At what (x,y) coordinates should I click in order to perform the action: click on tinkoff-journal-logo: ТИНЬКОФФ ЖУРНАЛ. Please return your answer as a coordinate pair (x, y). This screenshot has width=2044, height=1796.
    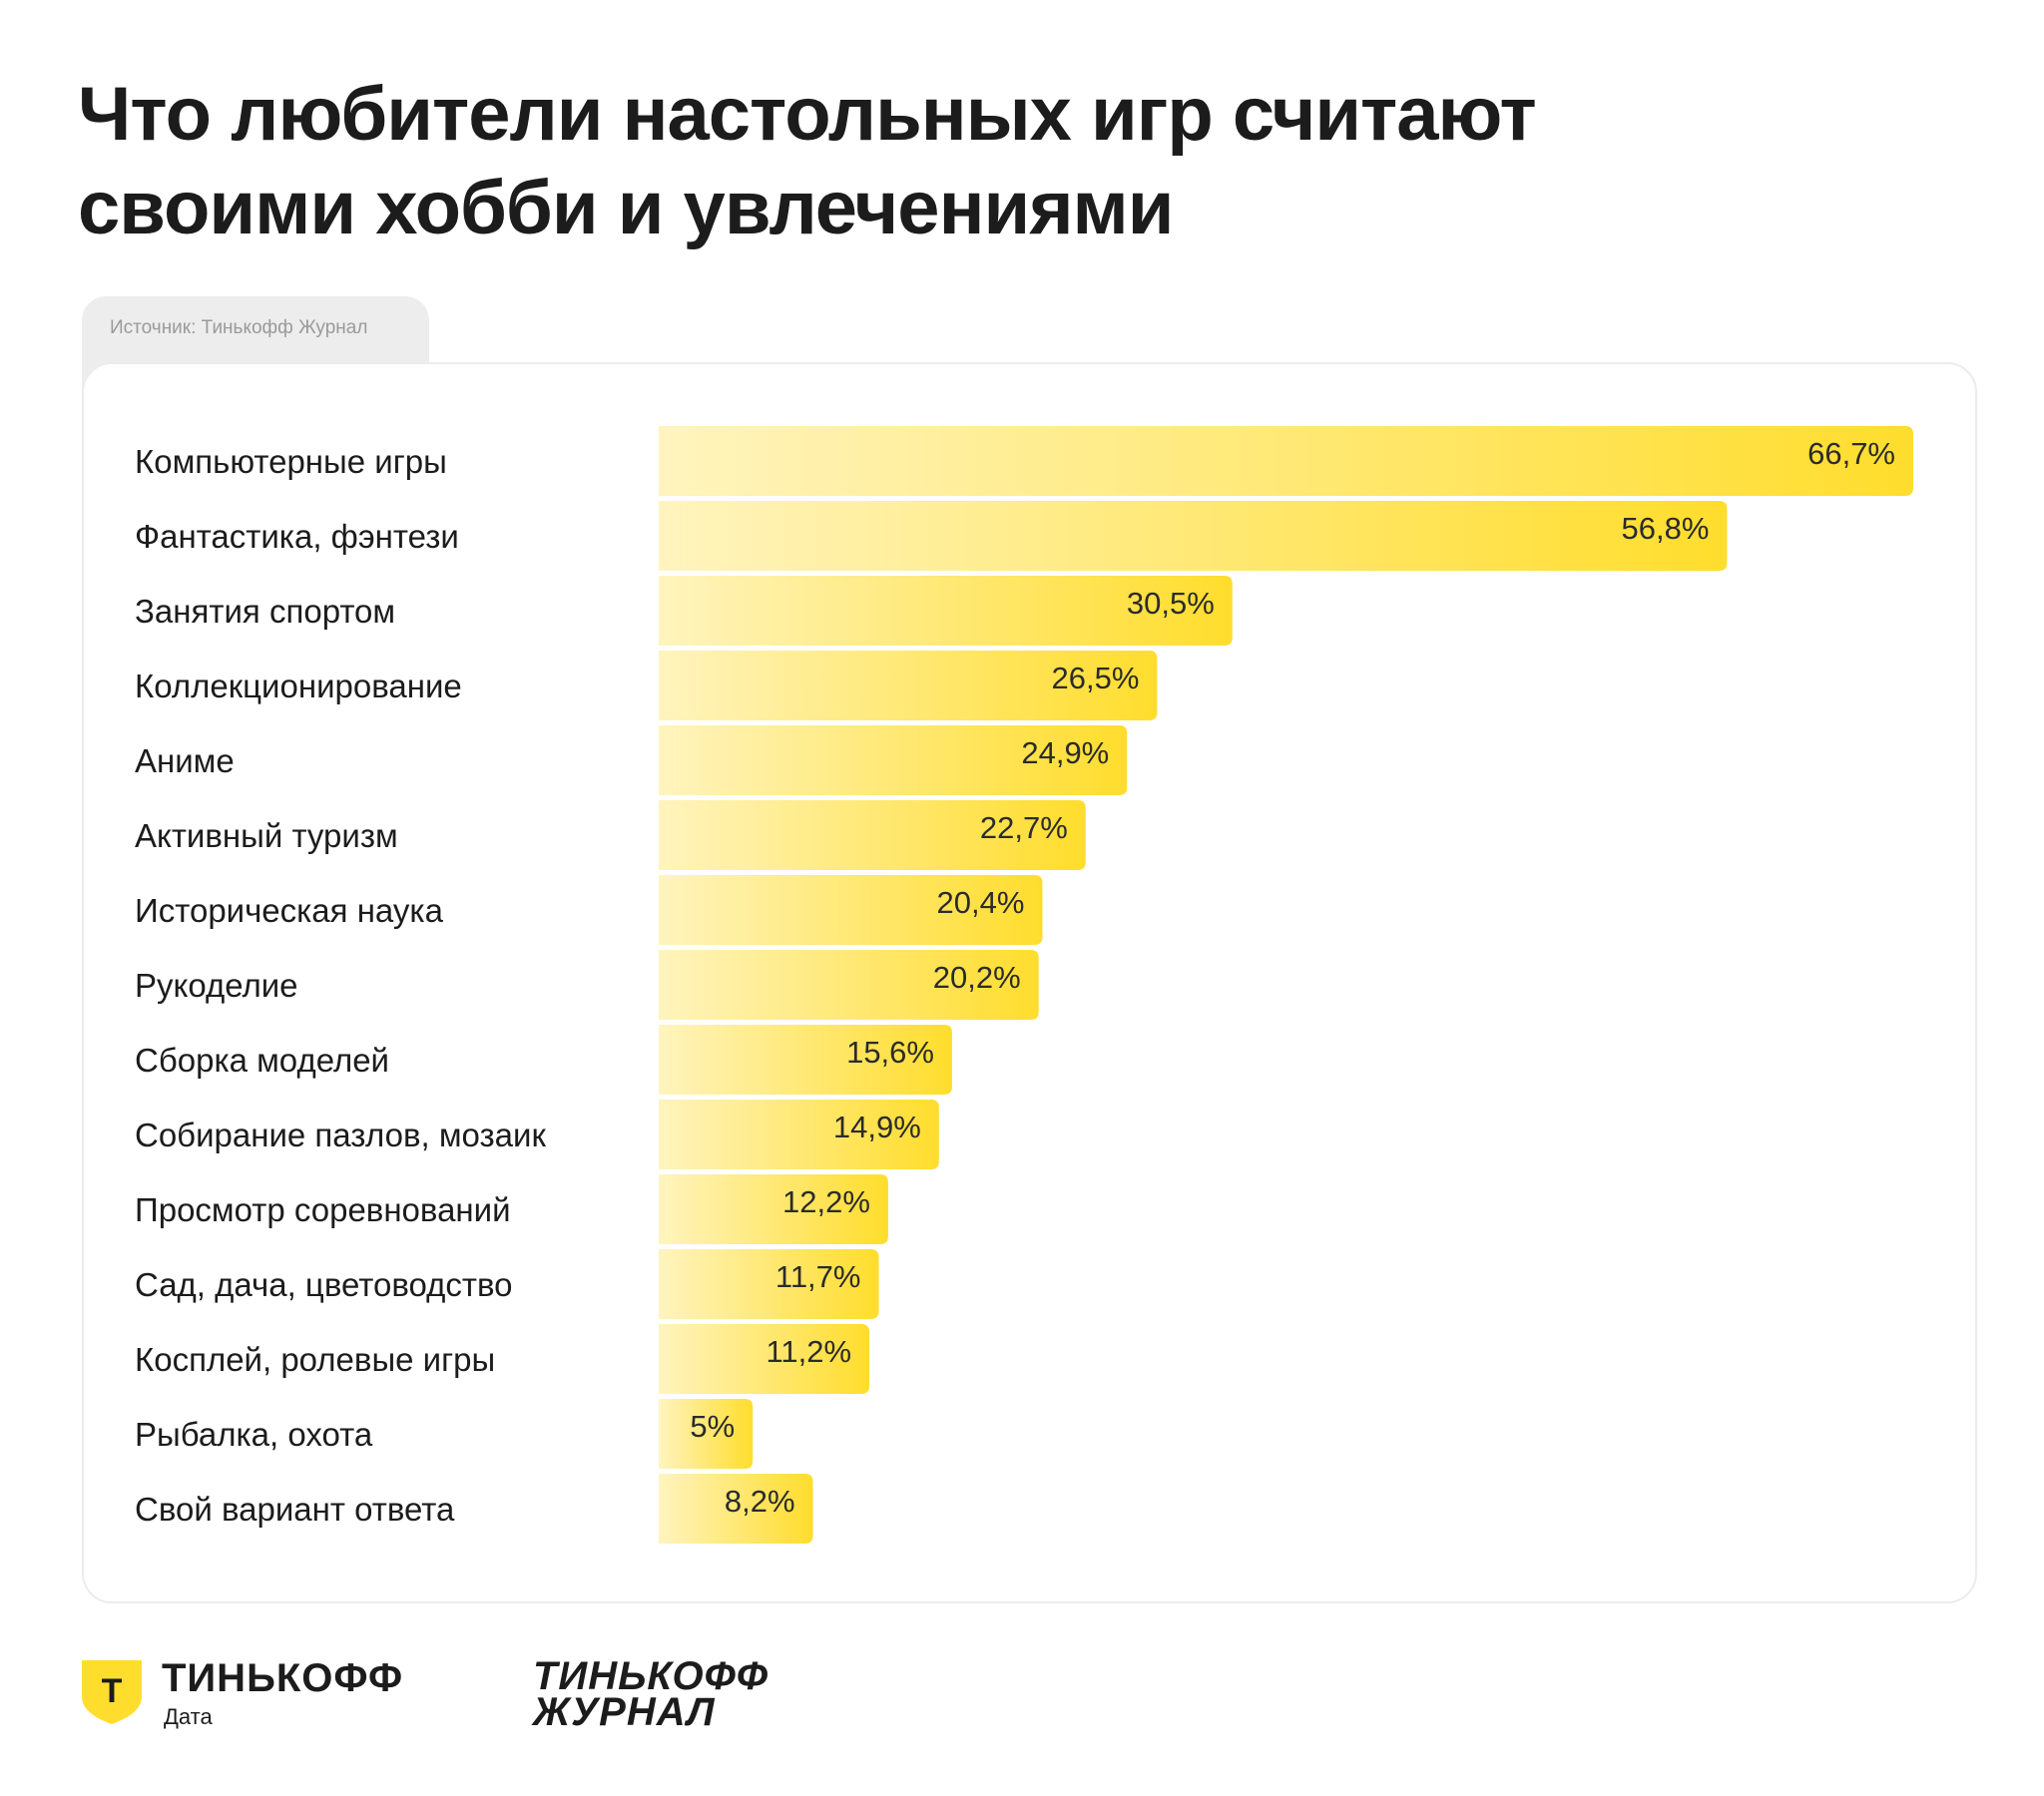
    Looking at the image, I should click on (712, 1696).